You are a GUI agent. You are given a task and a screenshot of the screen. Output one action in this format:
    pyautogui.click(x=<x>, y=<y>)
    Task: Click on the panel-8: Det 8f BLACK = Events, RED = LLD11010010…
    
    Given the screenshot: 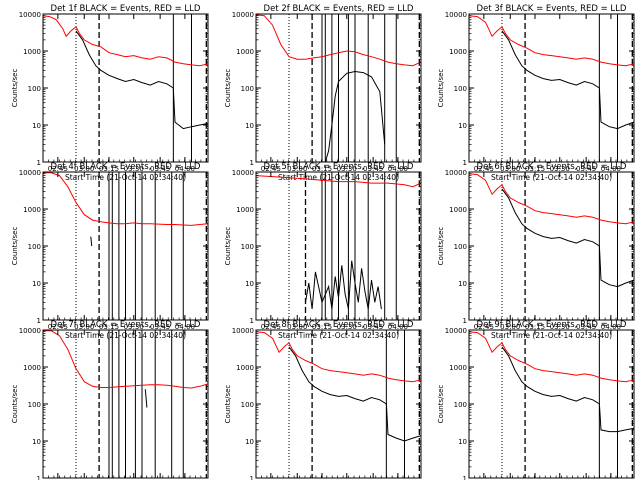 What is the action you would take?
    pyautogui.click(x=323, y=400)
    